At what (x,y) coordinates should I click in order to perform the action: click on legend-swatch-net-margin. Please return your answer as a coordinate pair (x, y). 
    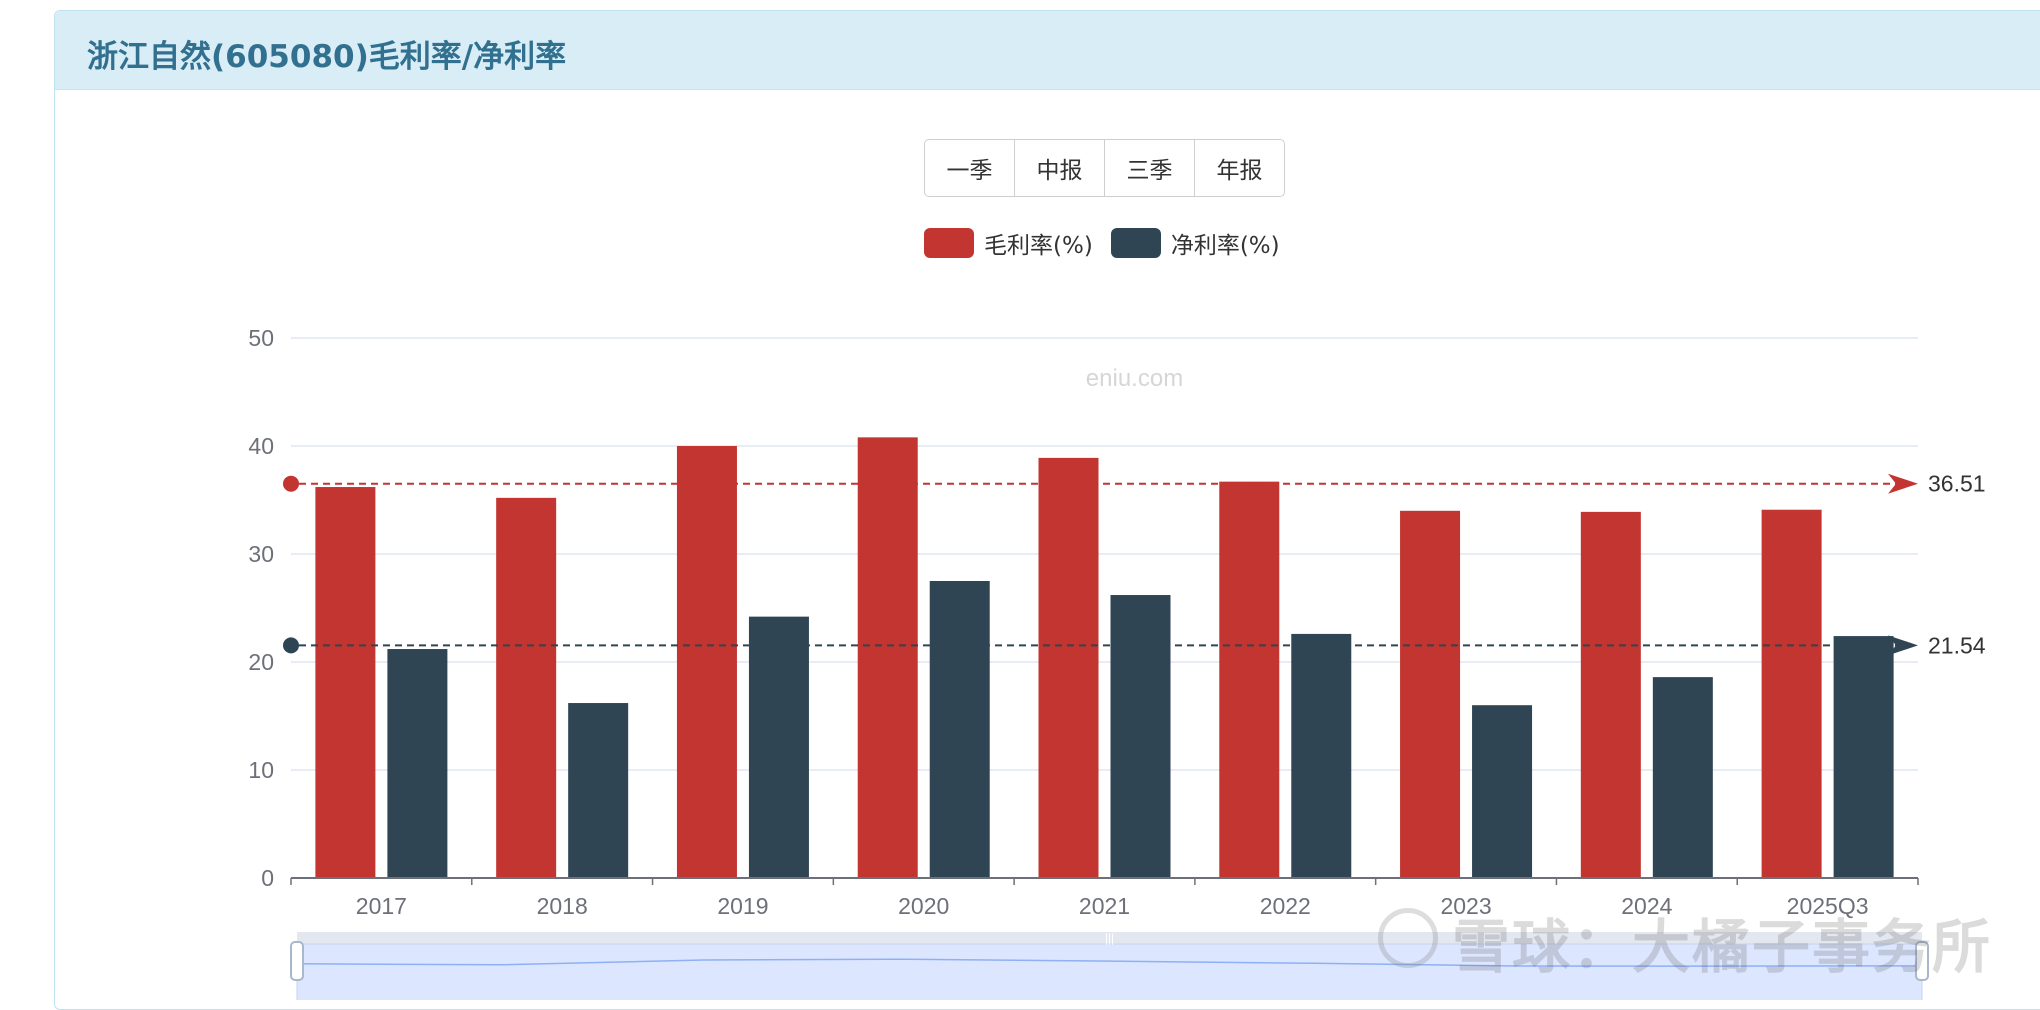
    Looking at the image, I should click on (1135, 243).